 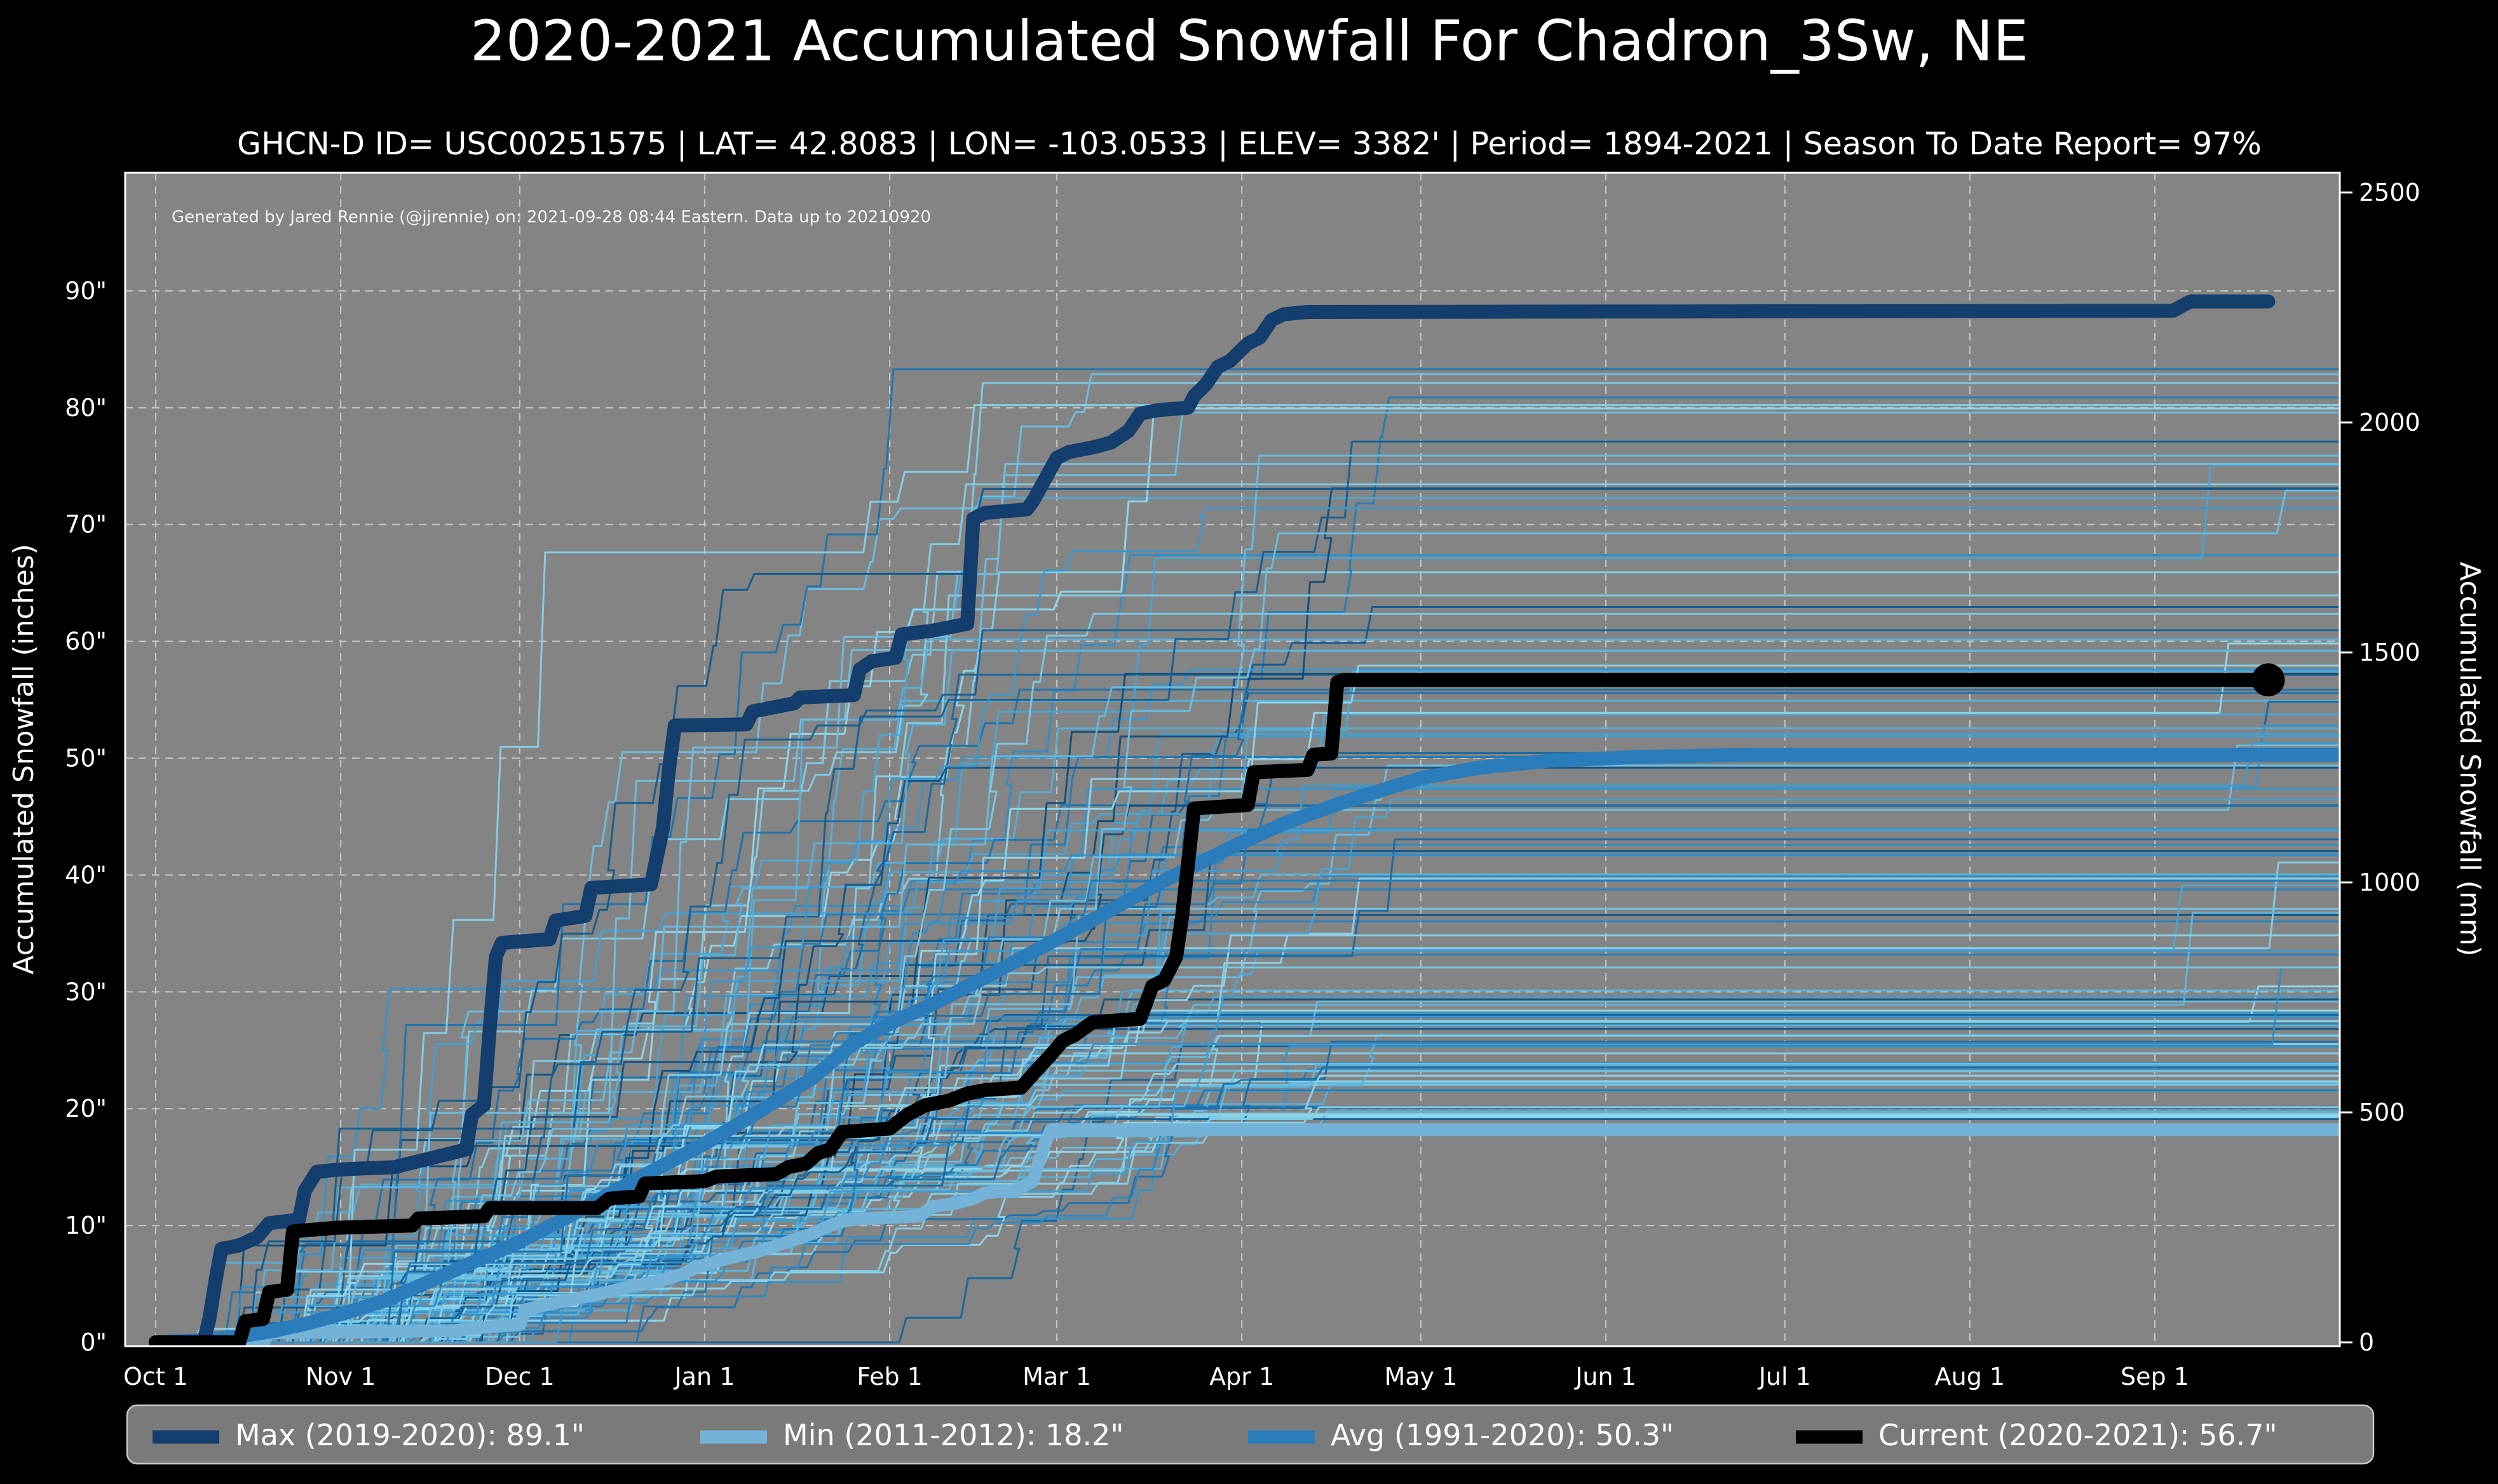 What do you see at coordinates (1241, 1377) in the screenshot?
I see `x-tick-label: Apr 1` at bounding box center [1241, 1377].